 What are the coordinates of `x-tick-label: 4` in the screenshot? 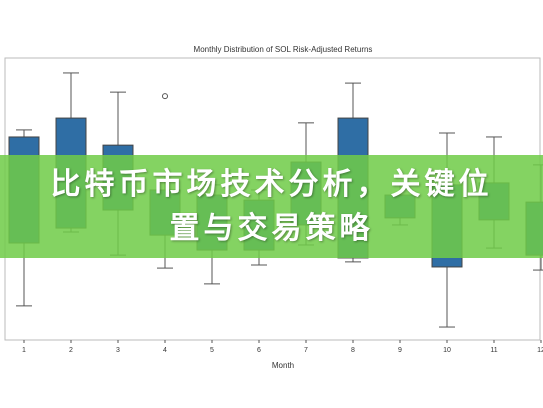 It's located at (165, 350).